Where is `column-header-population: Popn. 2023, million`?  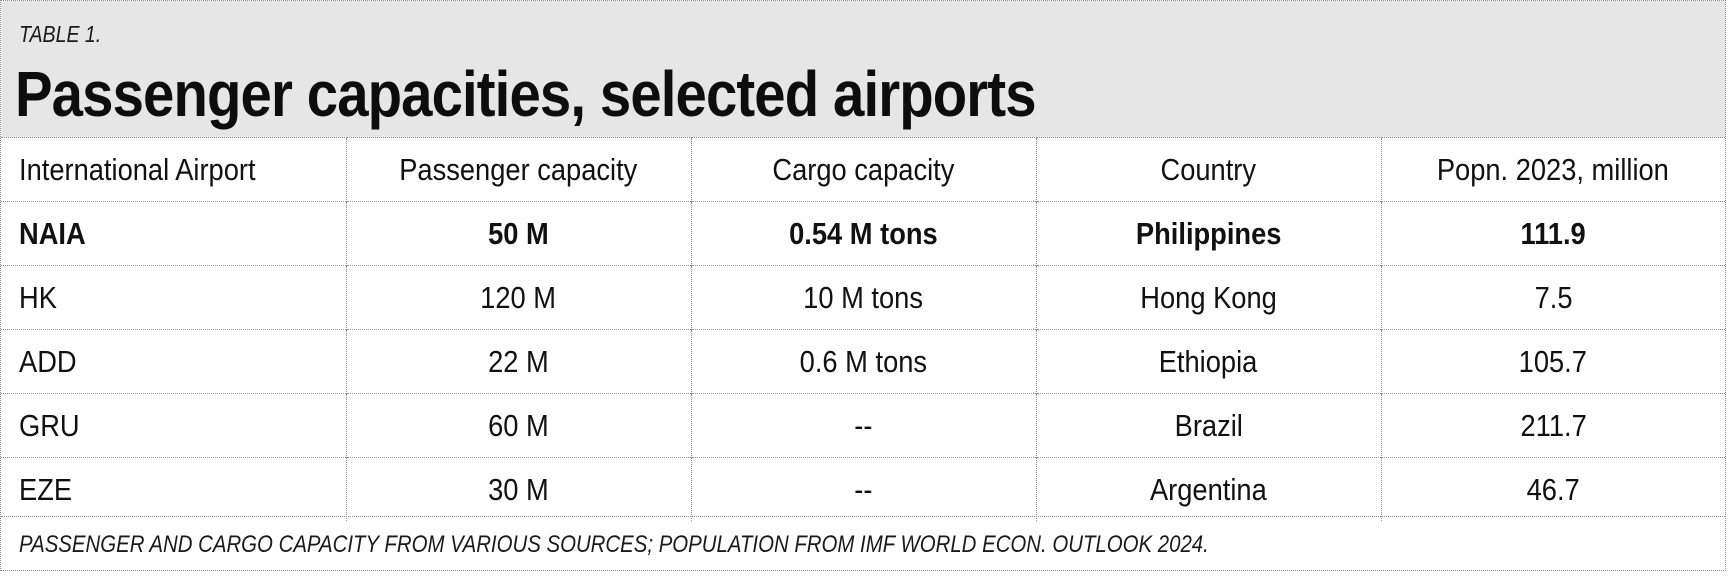 column-header-population: Popn. 2023, million is located at coordinates (1552, 169).